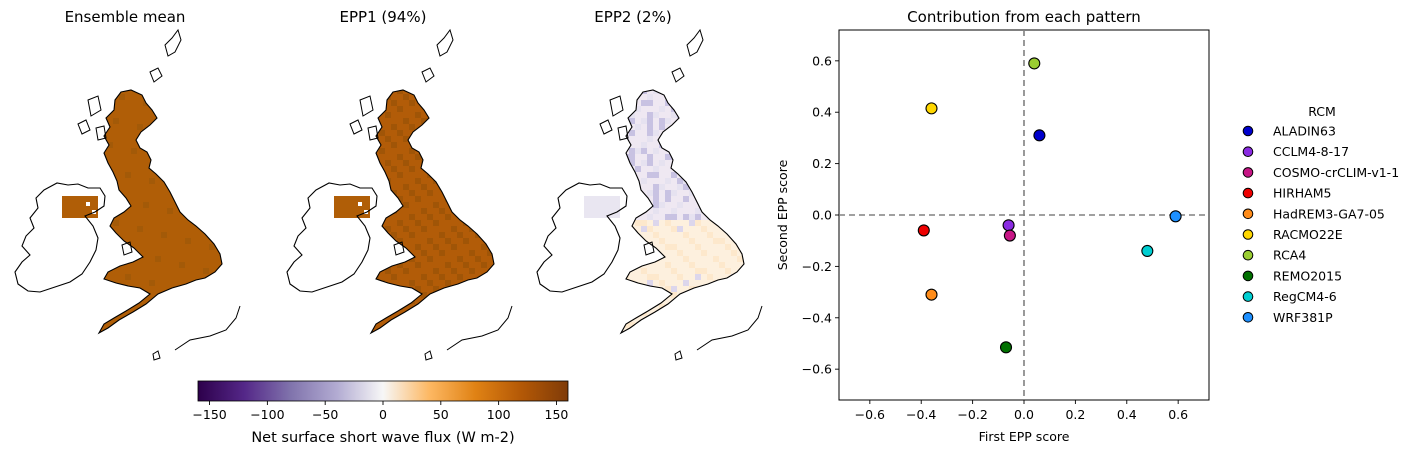 This screenshot has width=1427, height=454. I want to click on colorbar-tick-label: 0, so click(383, 414).